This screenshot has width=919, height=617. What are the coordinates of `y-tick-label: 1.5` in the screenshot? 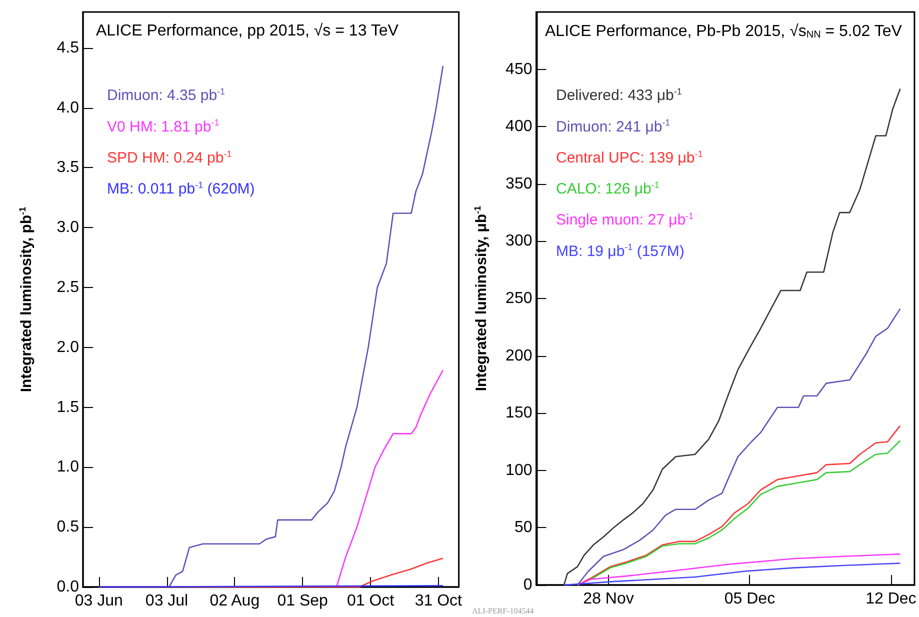 It's located at (68, 407).